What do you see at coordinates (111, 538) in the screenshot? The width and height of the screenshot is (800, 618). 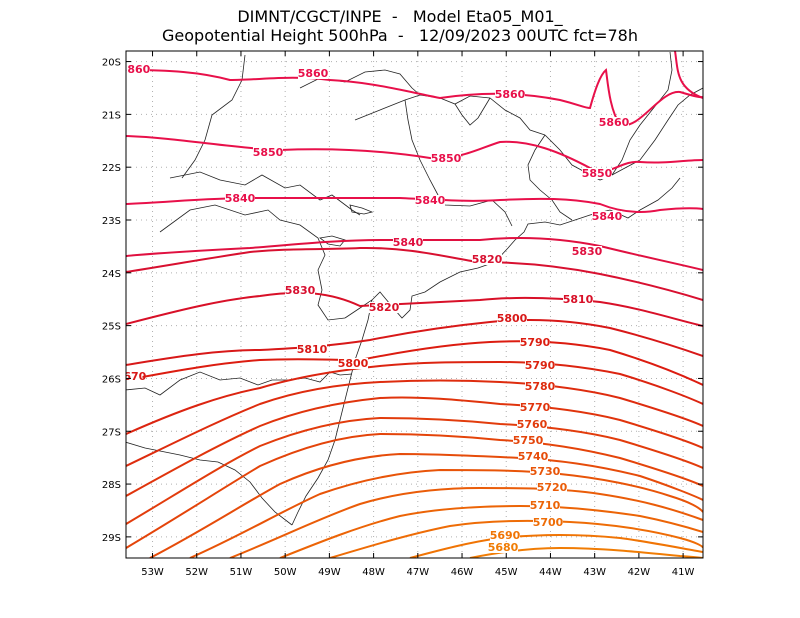 I see `lat-tick-label: 29S` at bounding box center [111, 538].